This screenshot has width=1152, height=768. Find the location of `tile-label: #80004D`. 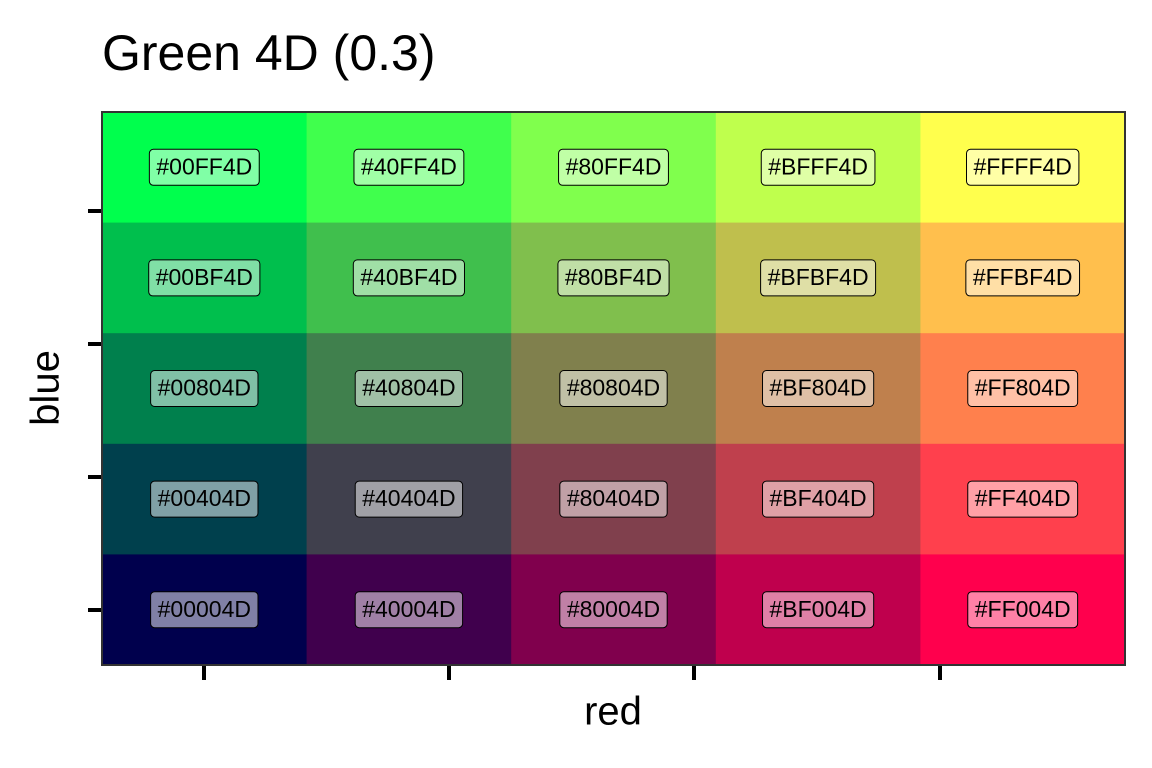

tile-label: #80004D is located at coordinates (613, 609).